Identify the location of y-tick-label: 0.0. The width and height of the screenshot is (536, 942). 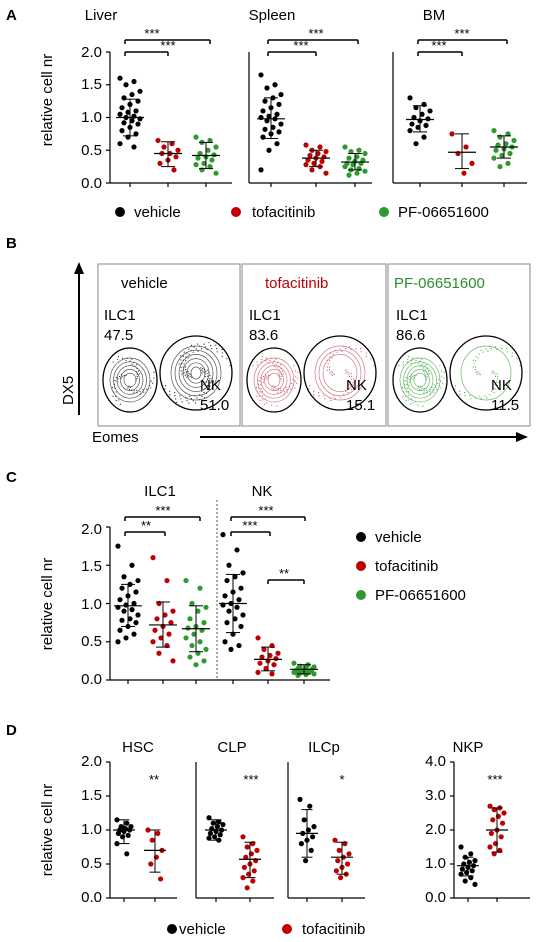
(91, 183).